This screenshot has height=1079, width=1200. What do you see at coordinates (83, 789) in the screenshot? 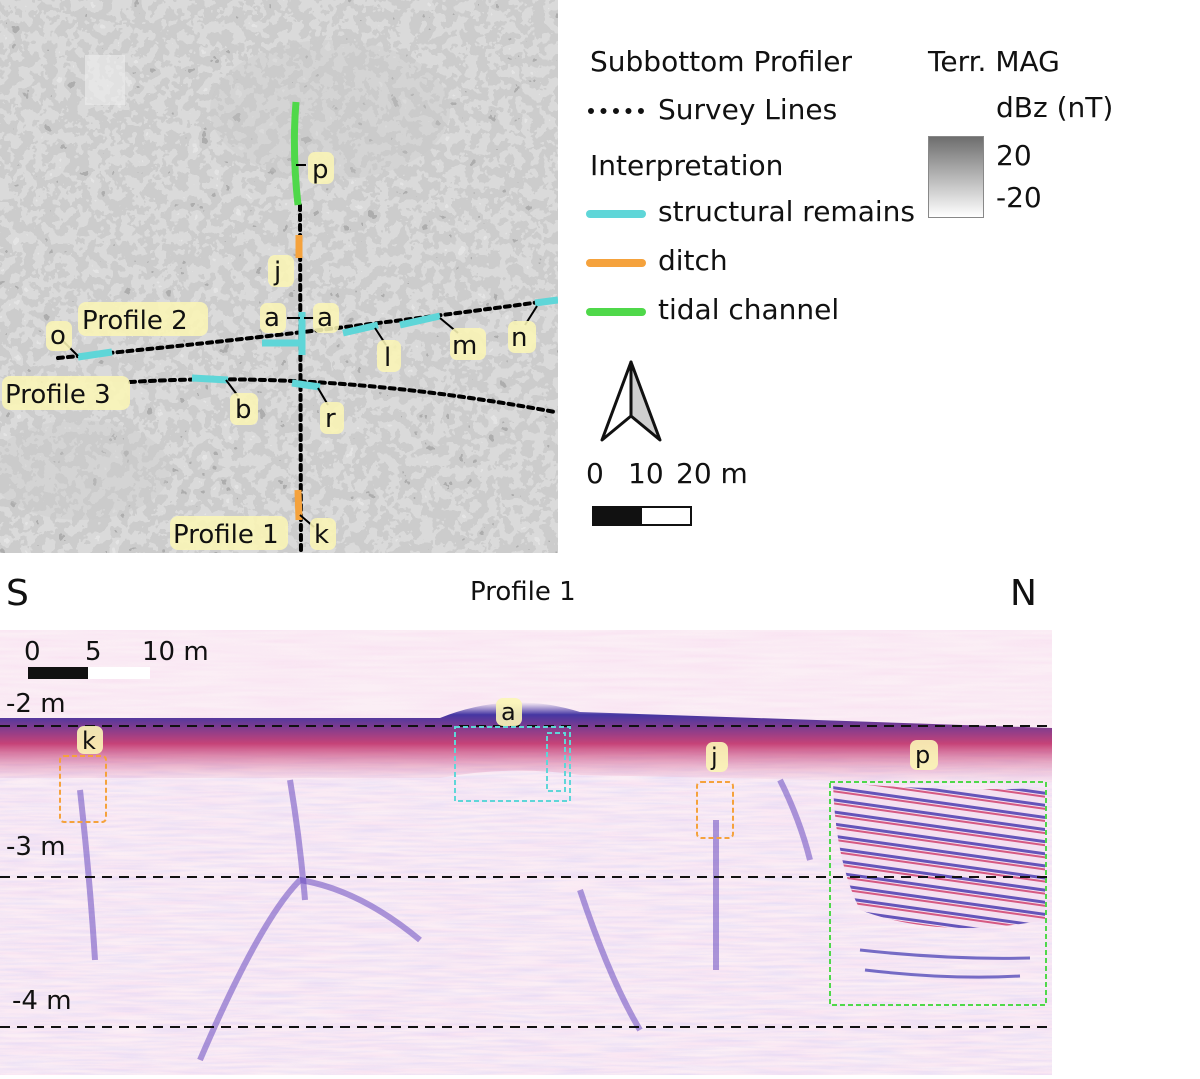
I see `box-k-ditch` at bounding box center [83, 789].